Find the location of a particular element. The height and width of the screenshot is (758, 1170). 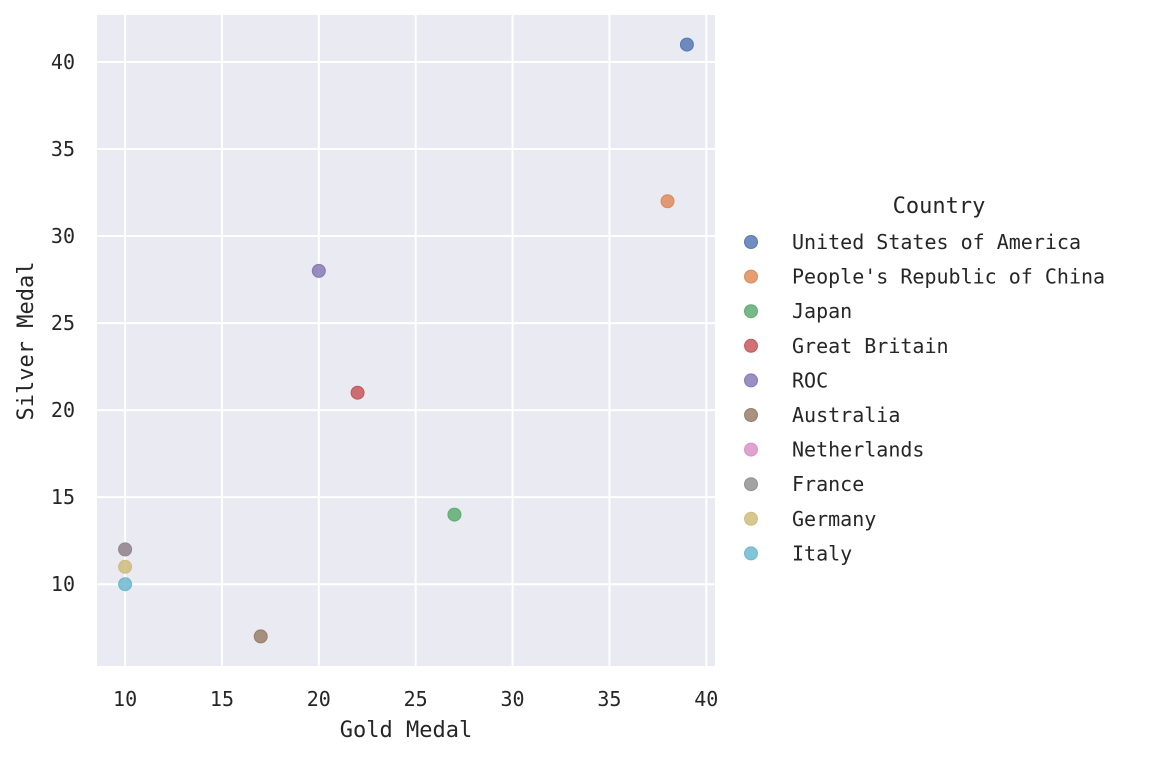

x-tick-label: 25 is located at coordinates (416, 699).